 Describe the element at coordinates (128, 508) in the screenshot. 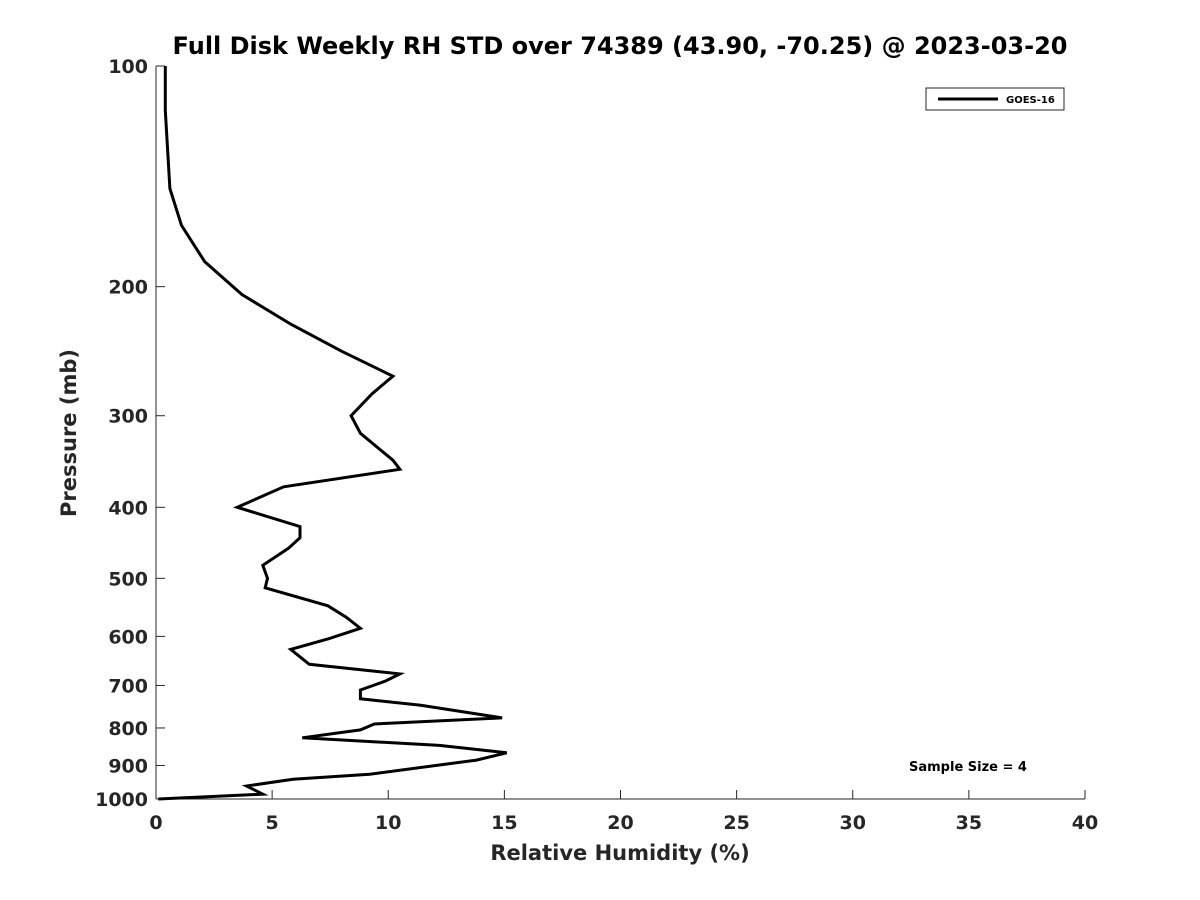

I see `y-tick-label: 400` at that location.